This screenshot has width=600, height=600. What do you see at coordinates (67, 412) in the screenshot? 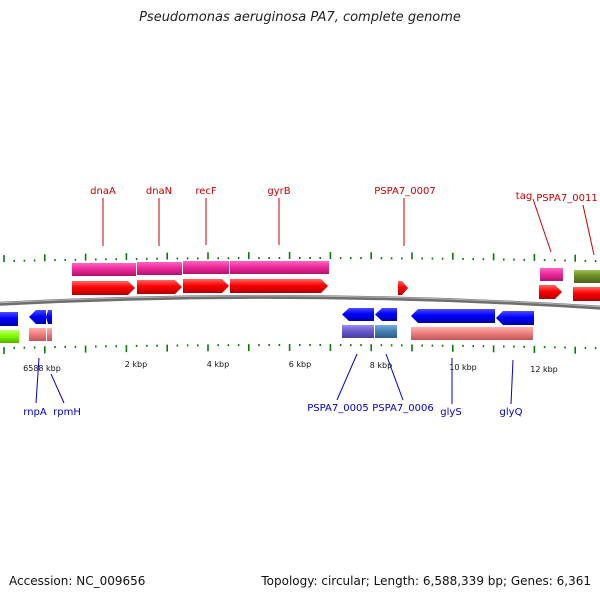
I see `gene-label-rpmH: rpmH` at bounding box center [67, 412].